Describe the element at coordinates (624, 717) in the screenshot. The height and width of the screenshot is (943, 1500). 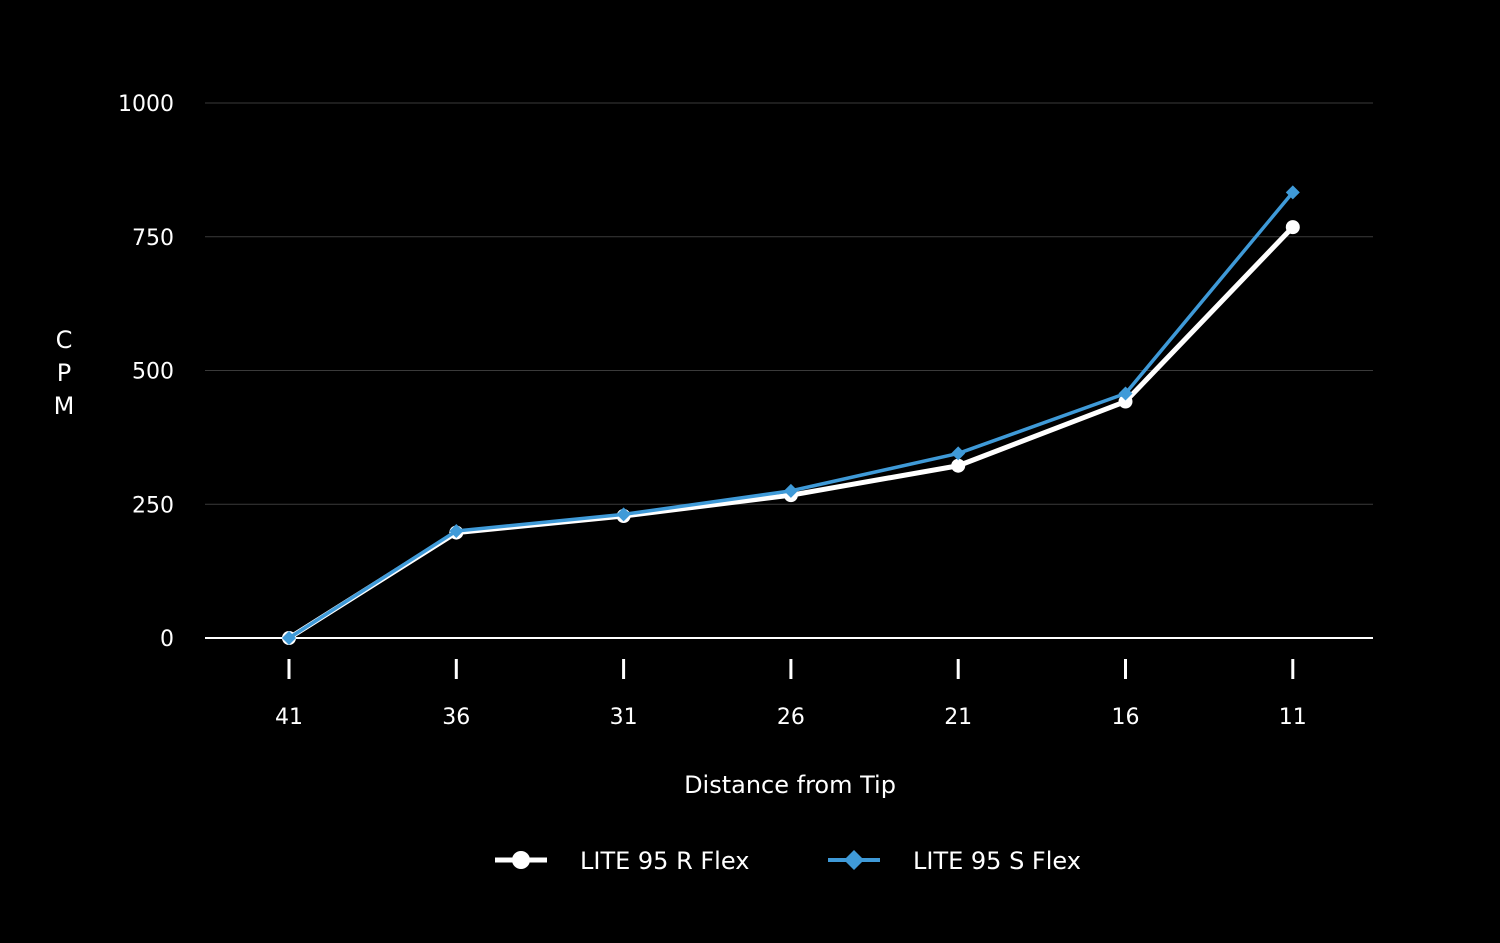
I see `x-tick-label: 31` at that location.